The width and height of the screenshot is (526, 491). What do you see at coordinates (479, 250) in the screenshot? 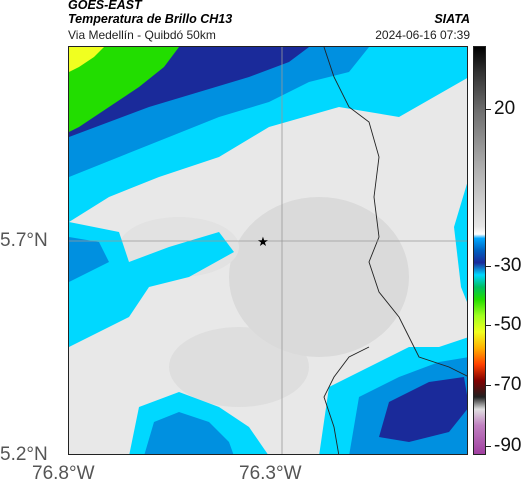
I see `colorbar` at bounding box center [479, 250].